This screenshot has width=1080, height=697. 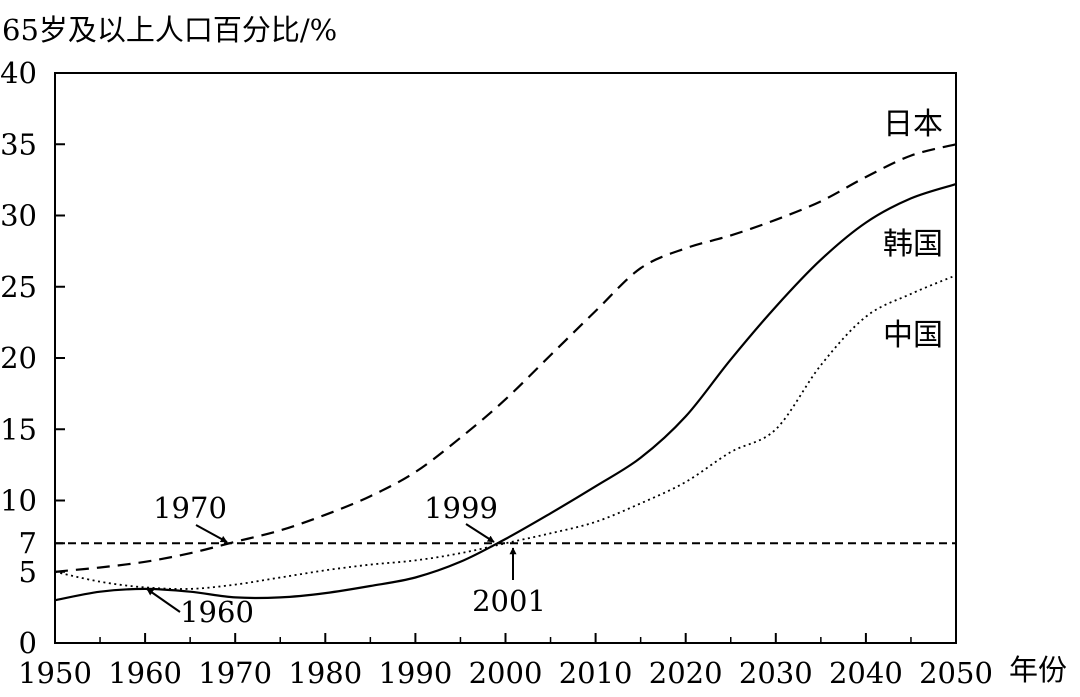 What do you see at coordinates (686, 673) in the screenshot?
I see `x-tick-label: 2020` at bounding box center [686, 673].